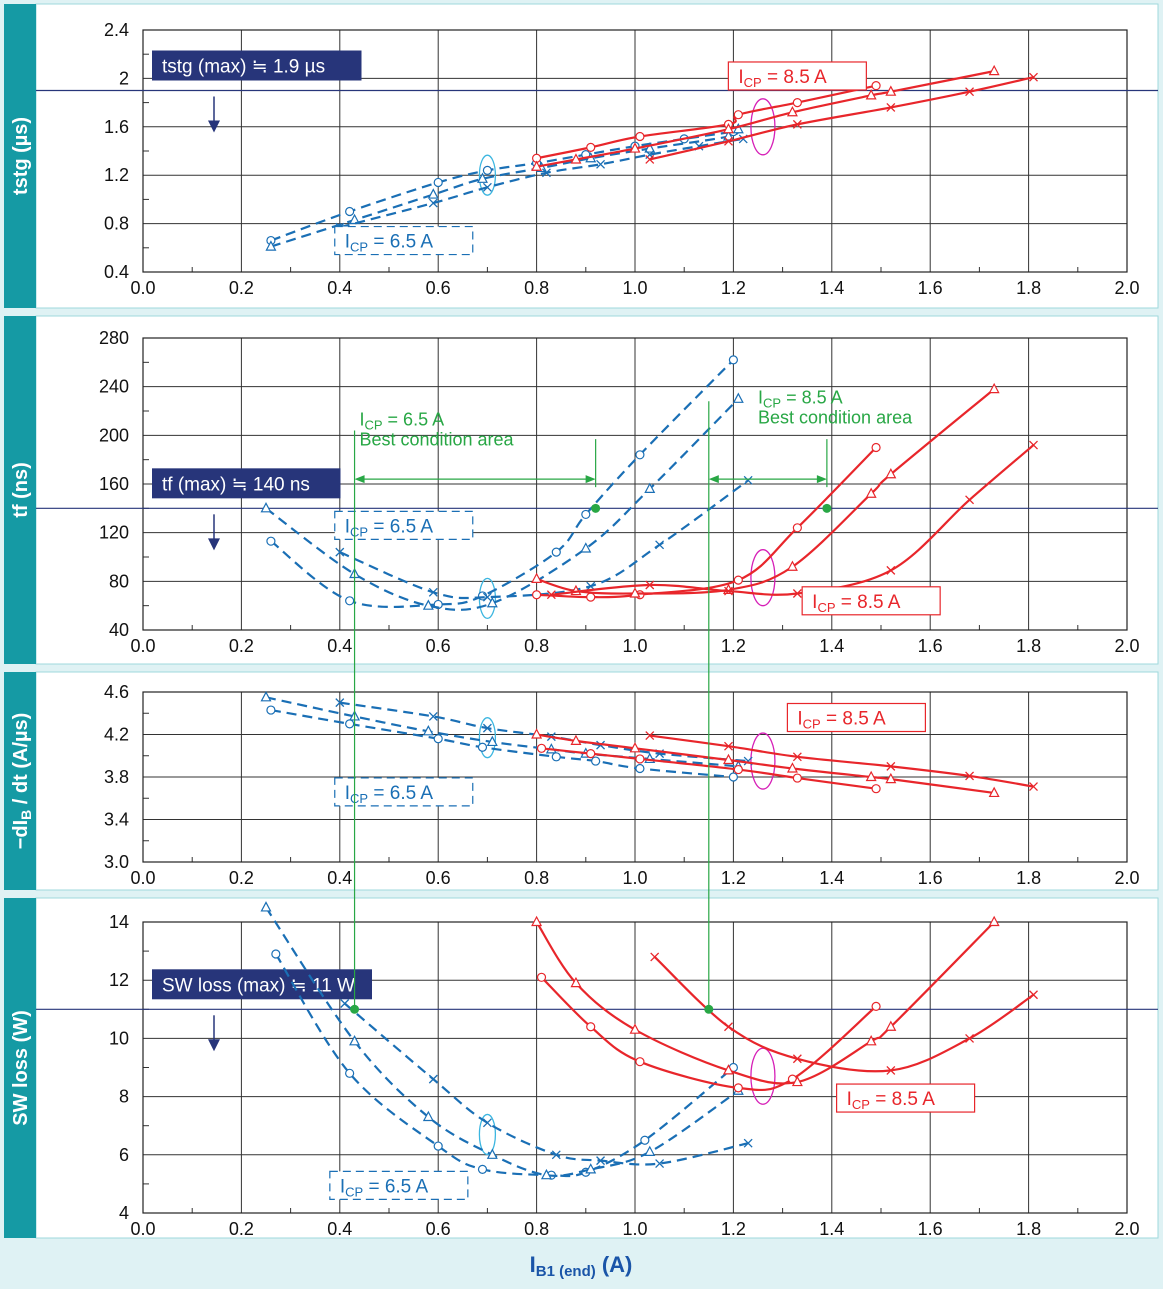 The image size is (1163, 1289). I want to click on series-label: ICP = 8.5 A, so click(891, 1100).